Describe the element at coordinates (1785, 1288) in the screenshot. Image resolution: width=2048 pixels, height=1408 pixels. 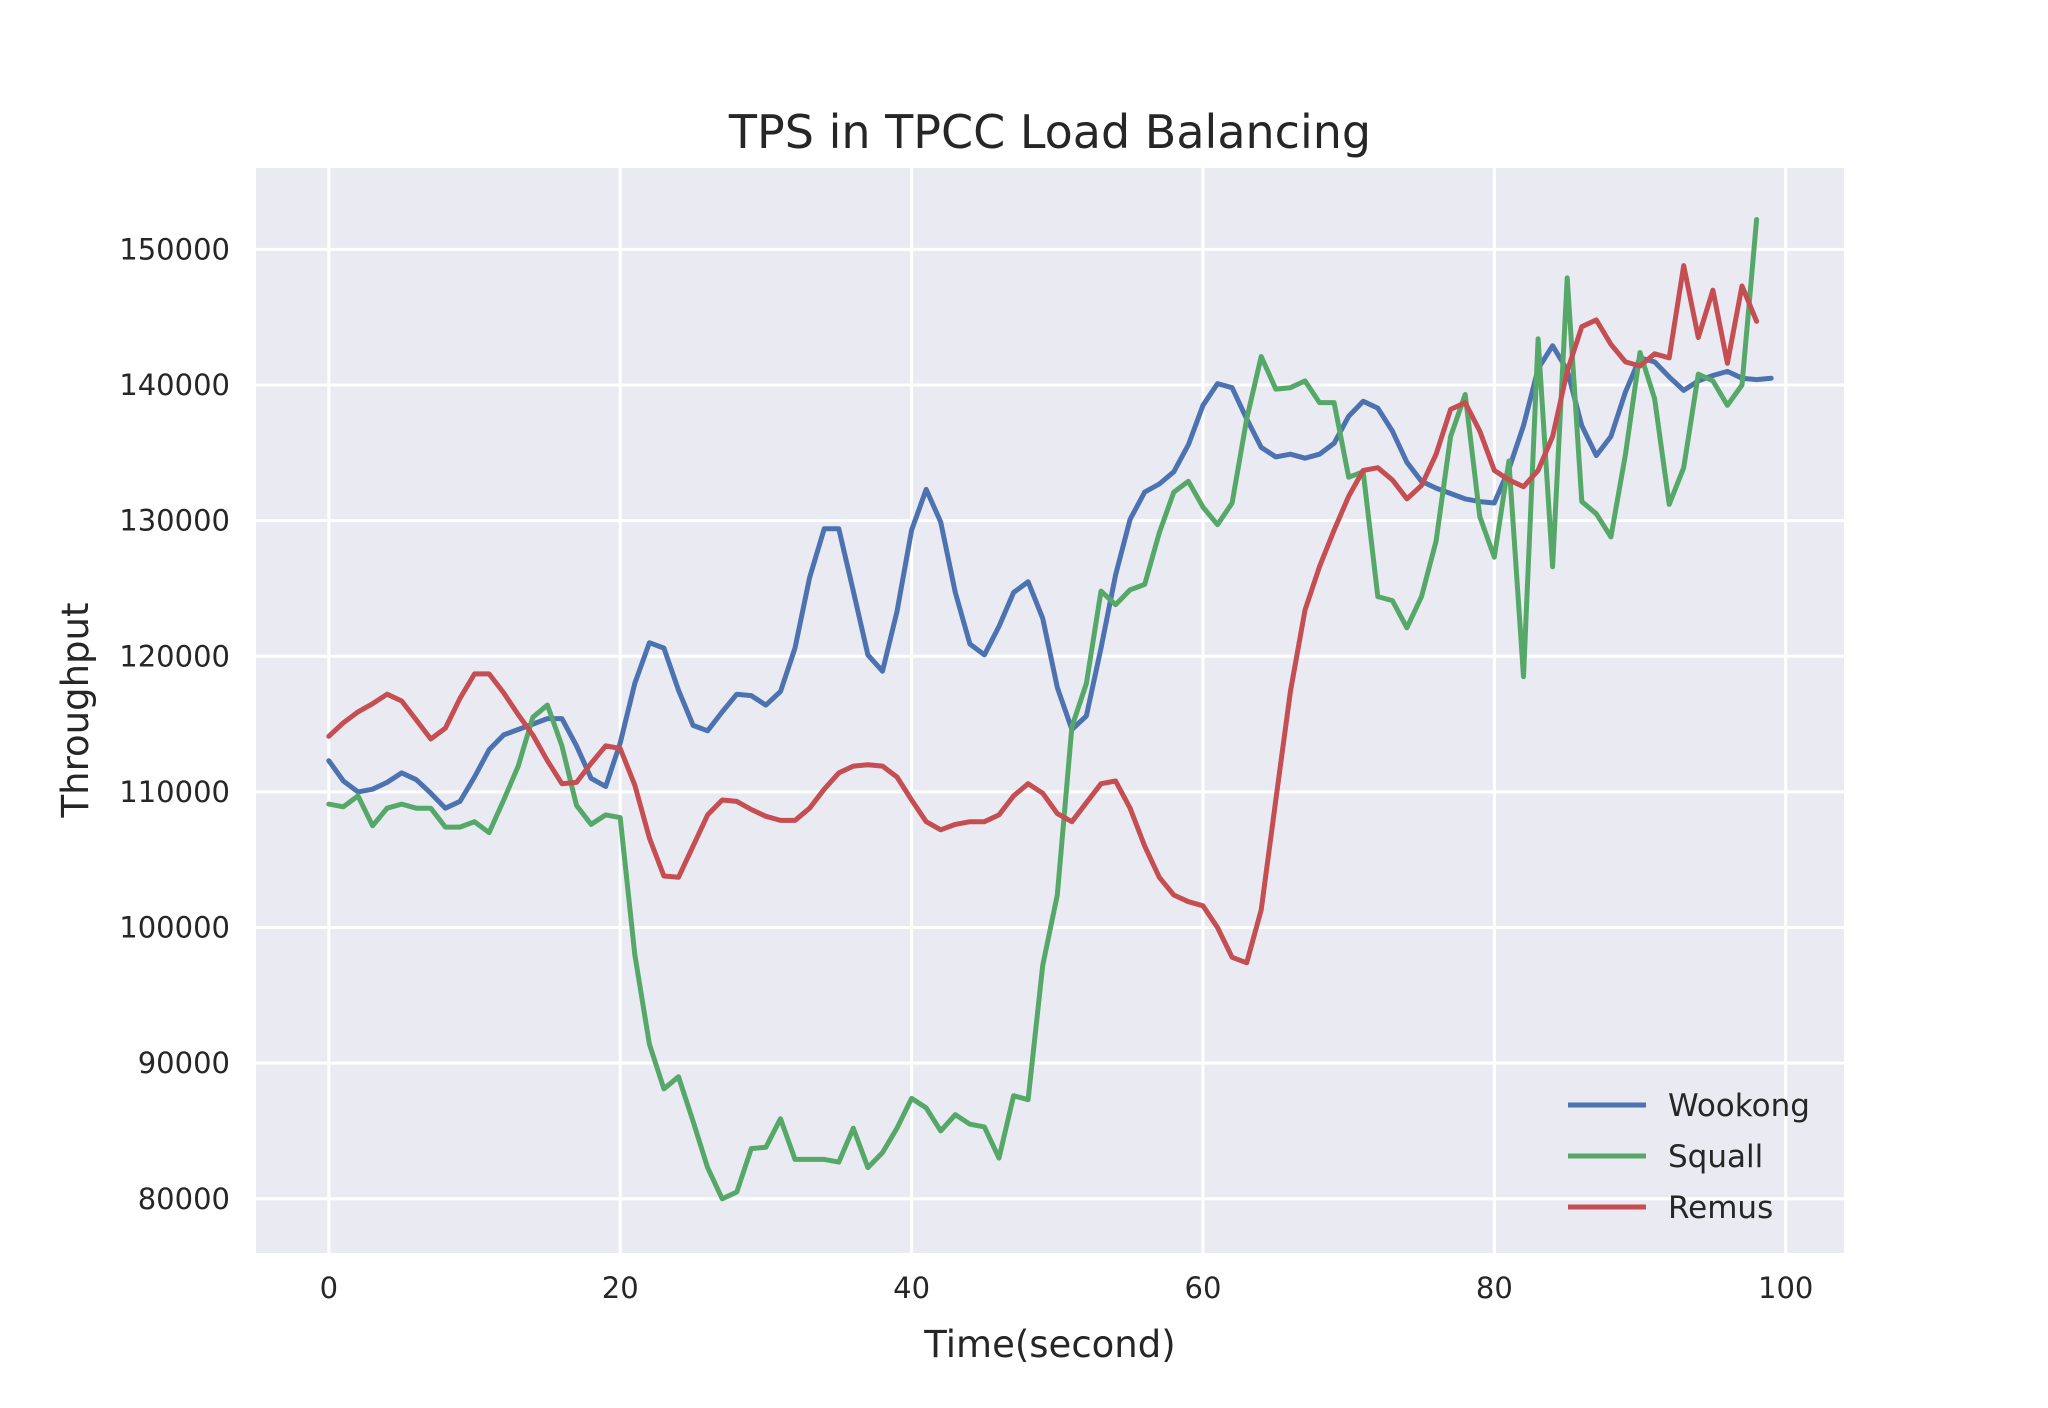
I see `x-tick-label: 100` at that location.